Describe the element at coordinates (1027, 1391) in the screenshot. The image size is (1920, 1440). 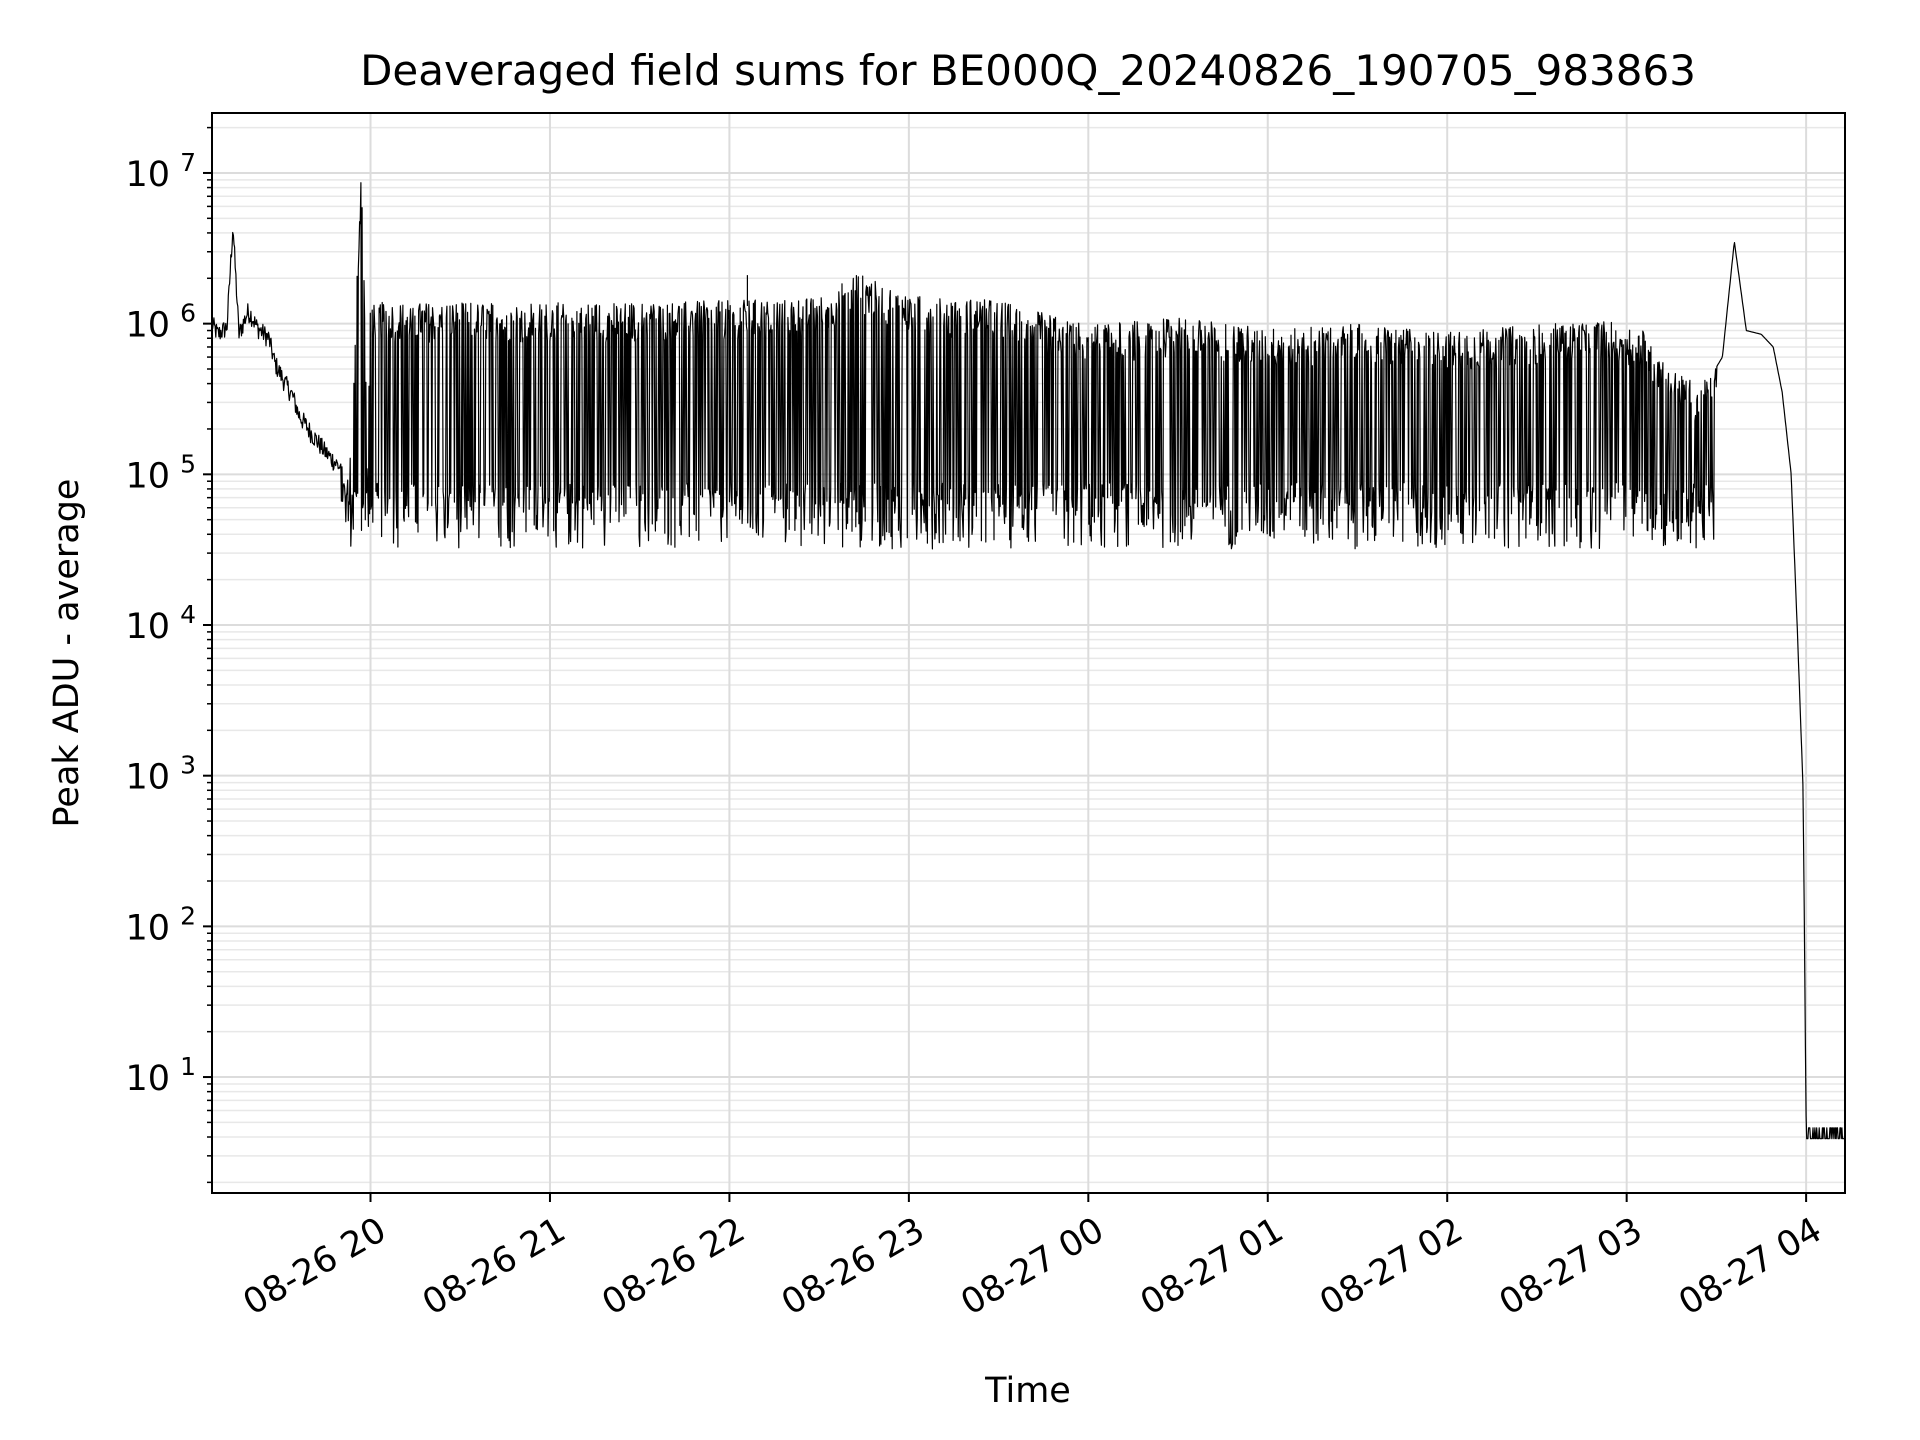
I see `x-axis-label: Time` at that location.